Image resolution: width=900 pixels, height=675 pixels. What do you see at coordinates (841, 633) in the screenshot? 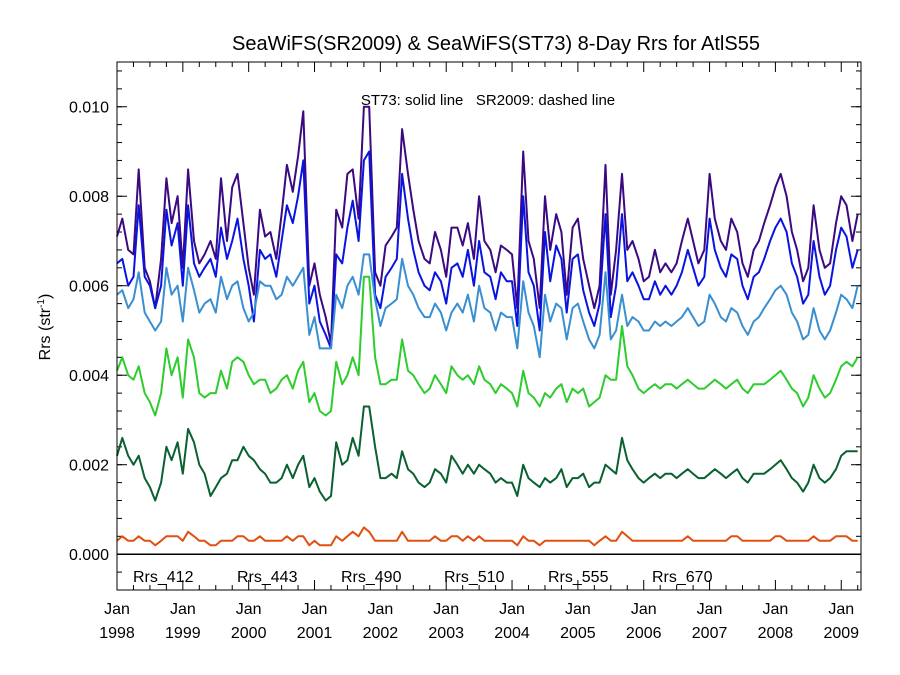
I see `x-tick-label-year: 2009` at bounding box center [841, 633].